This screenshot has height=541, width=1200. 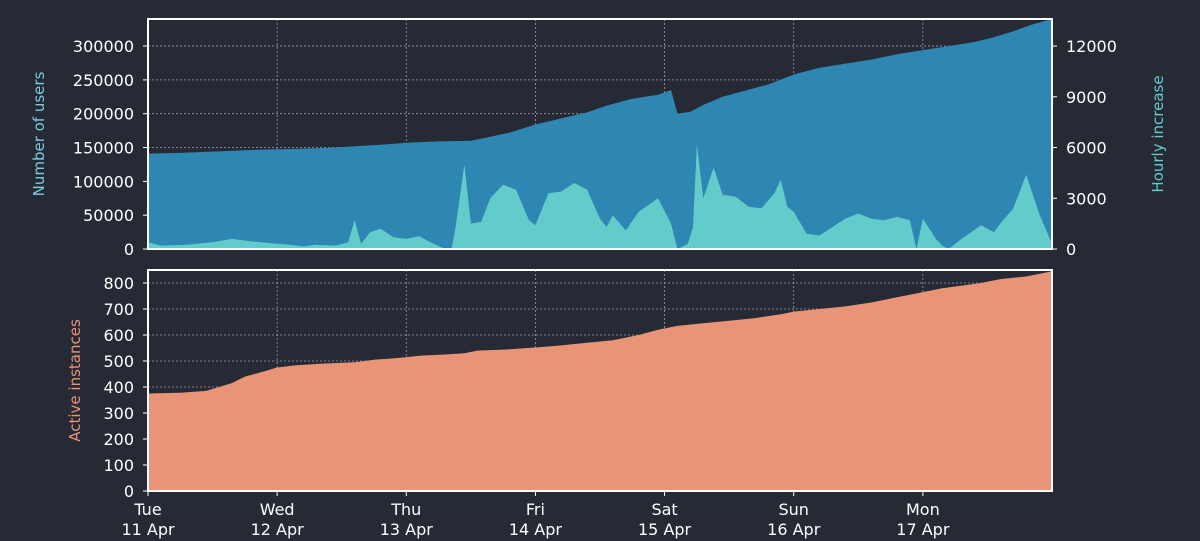 What do you see at coordinates (147, 509) in the screenshot?
I see `date-tick-weekday: Tue` at bounding box center [147, 509].